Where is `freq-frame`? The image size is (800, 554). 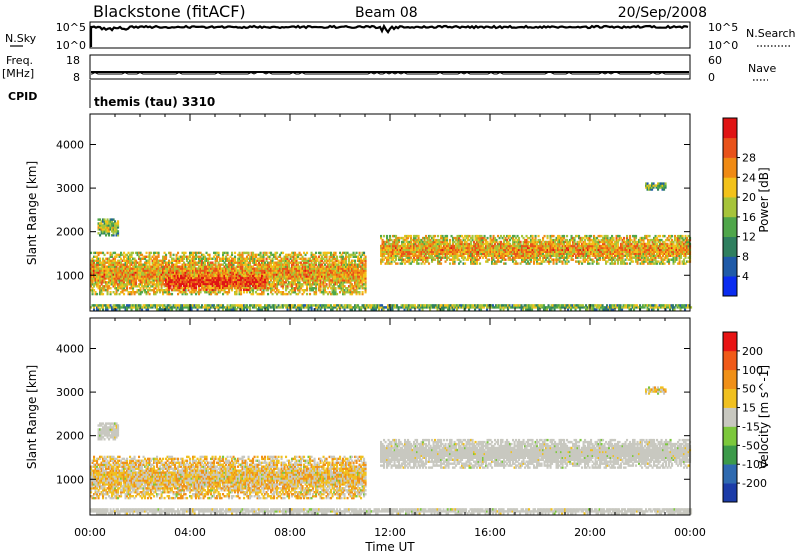 freq-frame is located at coordinates (390, 67).